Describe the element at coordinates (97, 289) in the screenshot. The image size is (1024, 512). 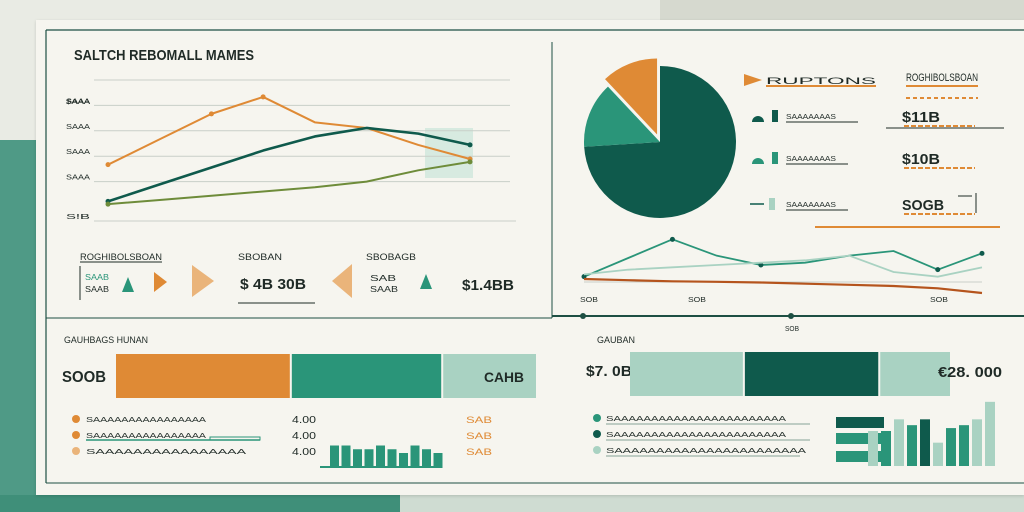
I see `kpi-left-value-bottom: SAAB` at that location.